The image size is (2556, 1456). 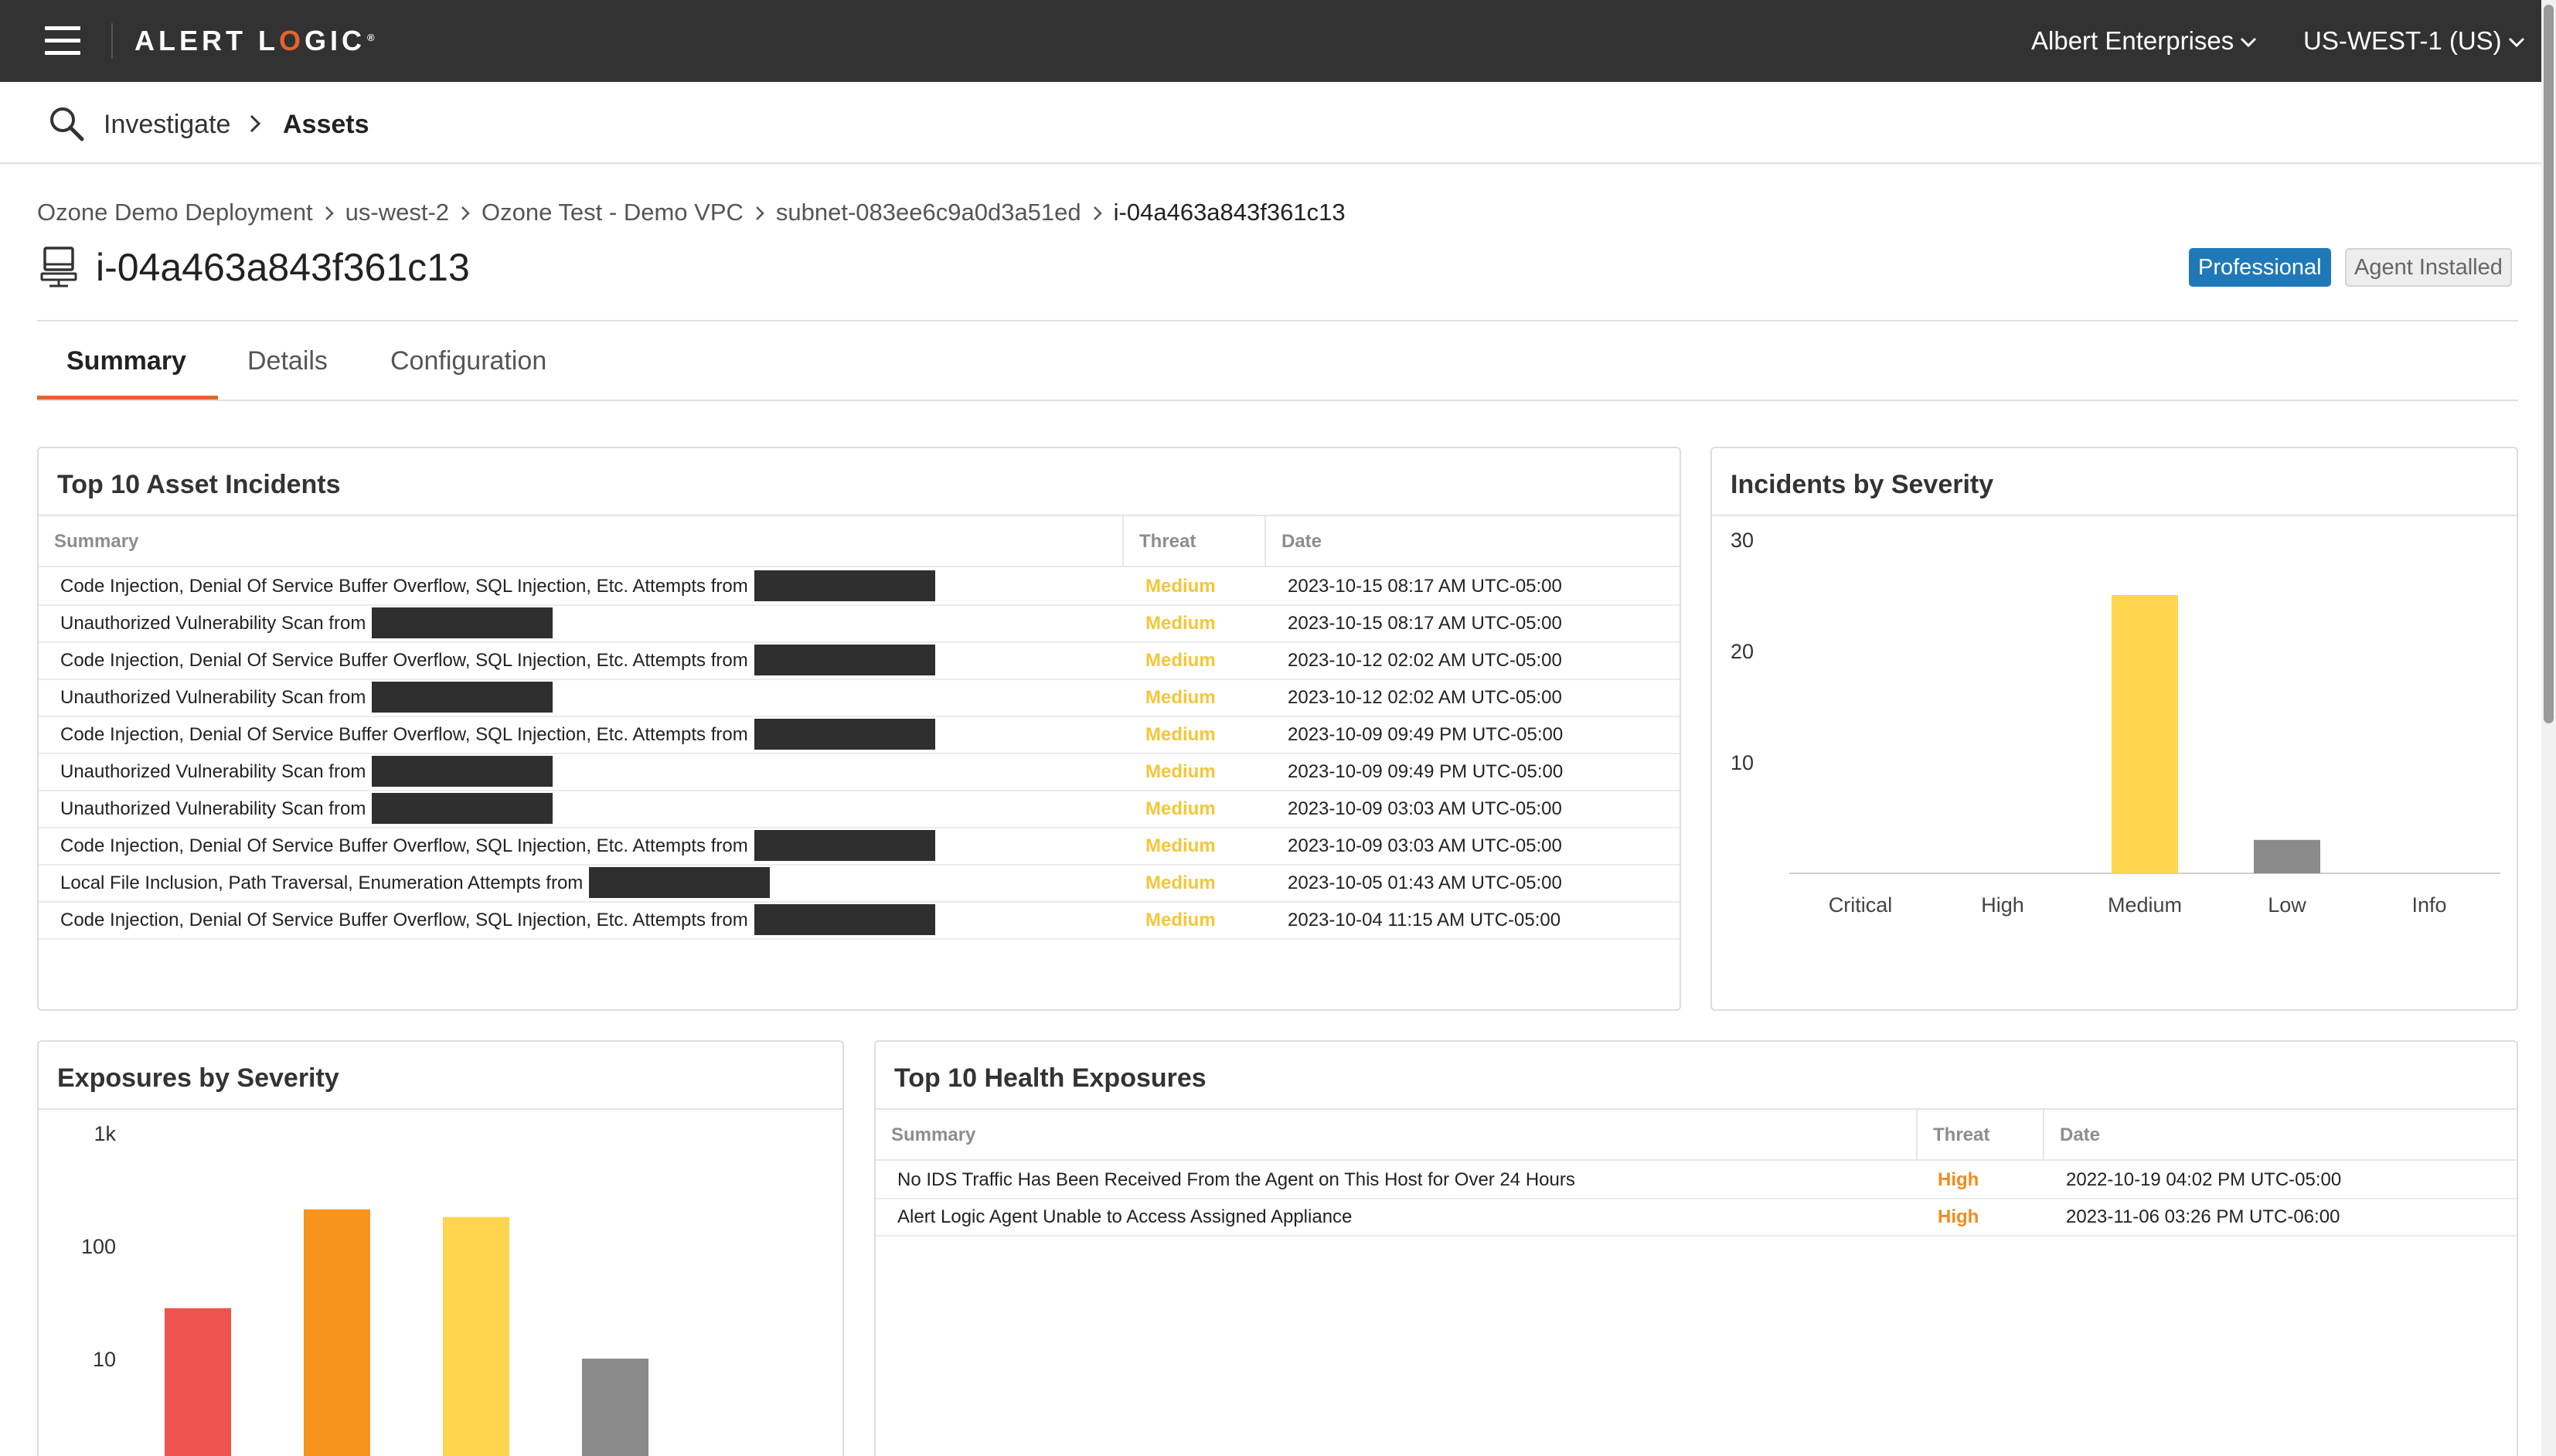 I want to click on bar-critical, so click(x=198, y=1382).